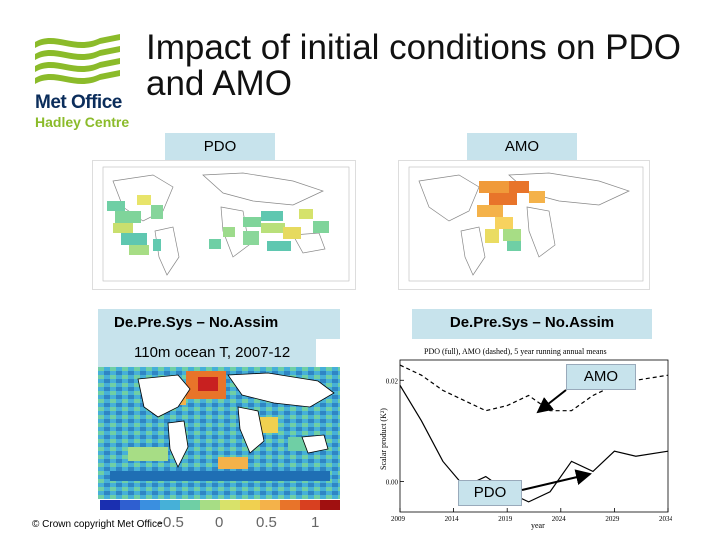 Image resolution: width=720 pixels, height=540 pixels. What do you see at coordinates (559, 519) in the screenshot?
I see `x-tick-label: 2024` at bounding box center [559, 519].